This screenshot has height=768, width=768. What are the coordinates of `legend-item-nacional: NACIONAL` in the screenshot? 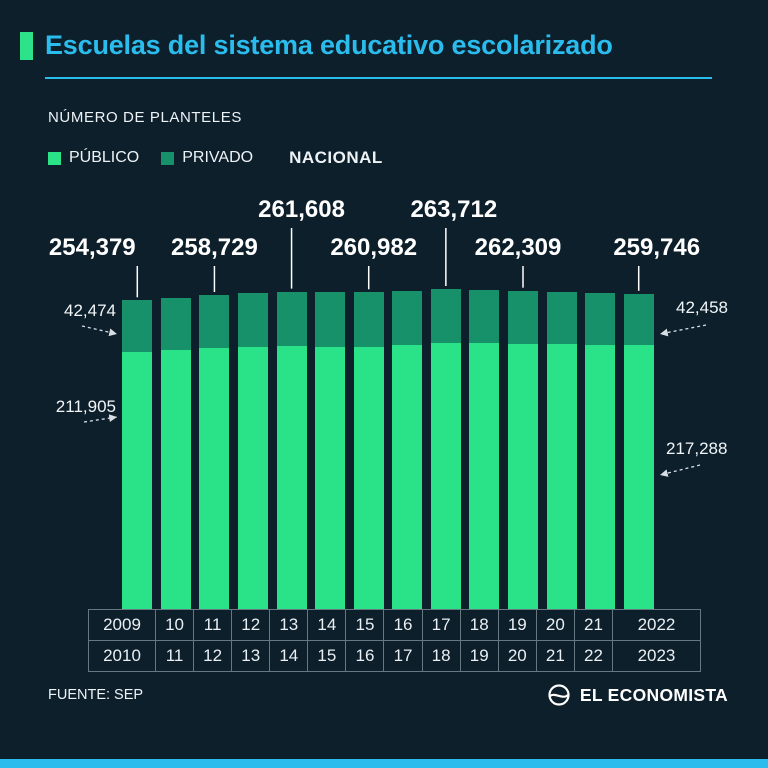 It's located at (336, 158).